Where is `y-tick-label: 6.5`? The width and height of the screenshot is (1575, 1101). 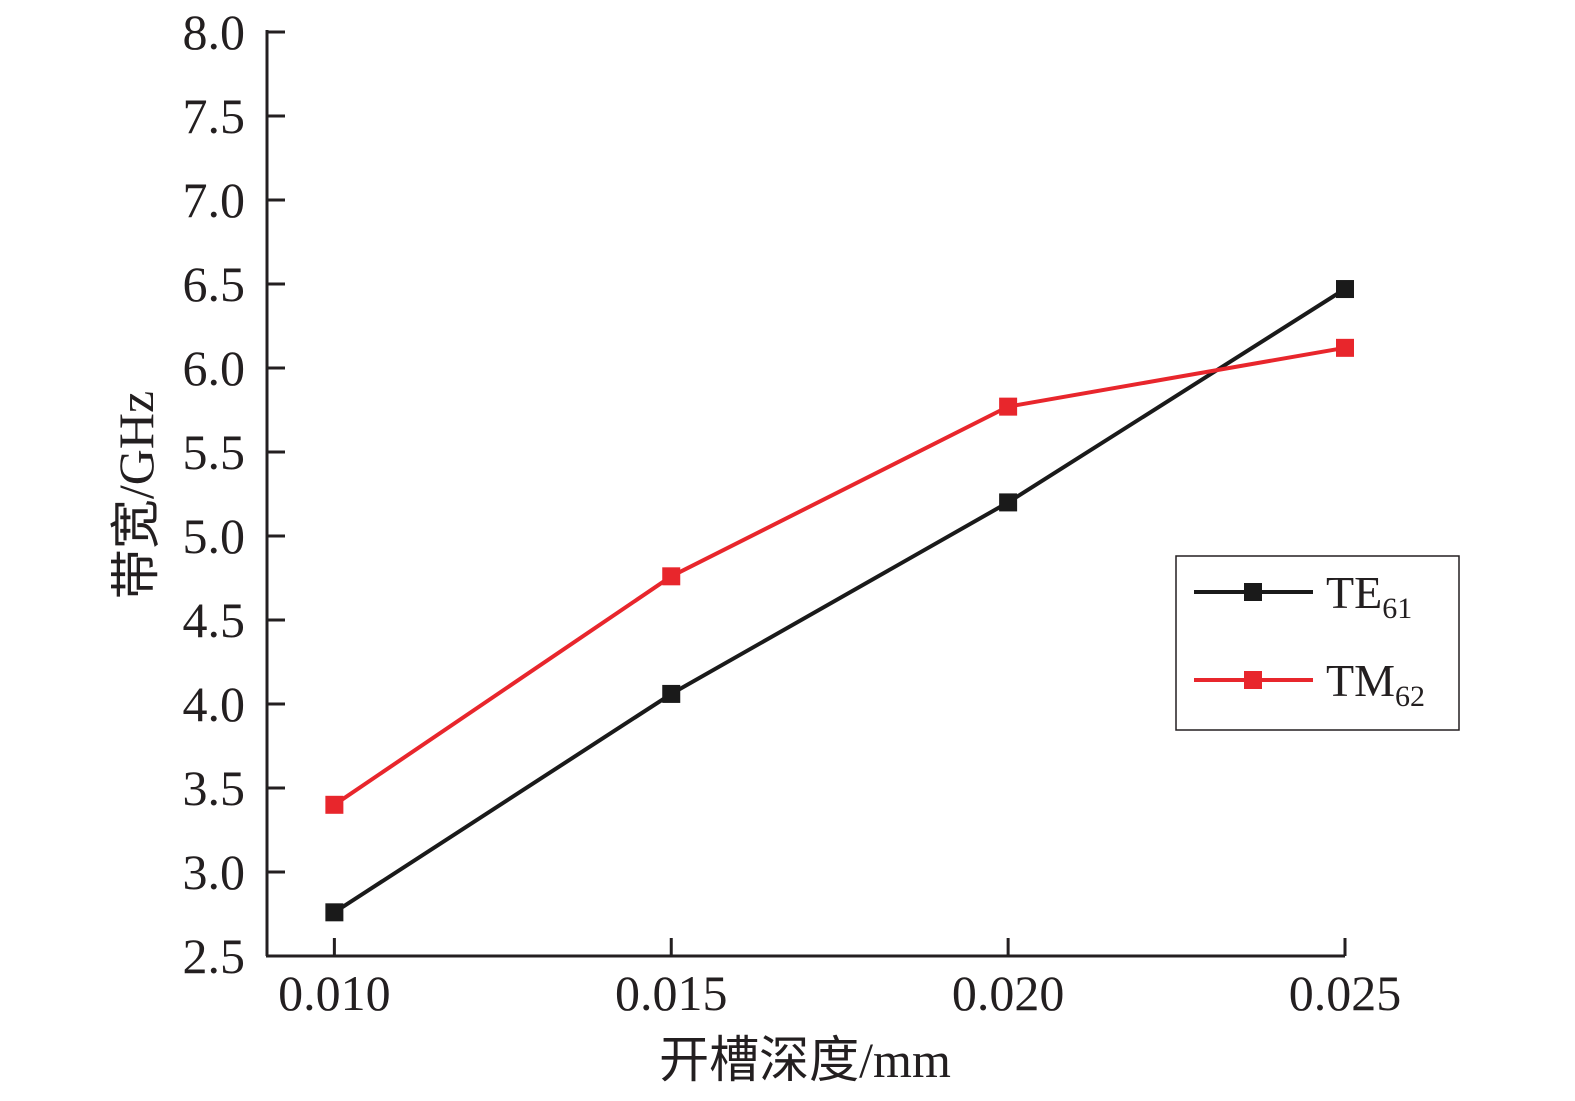
y-tick-label: 6.5 is located at coordinates (214, 284).